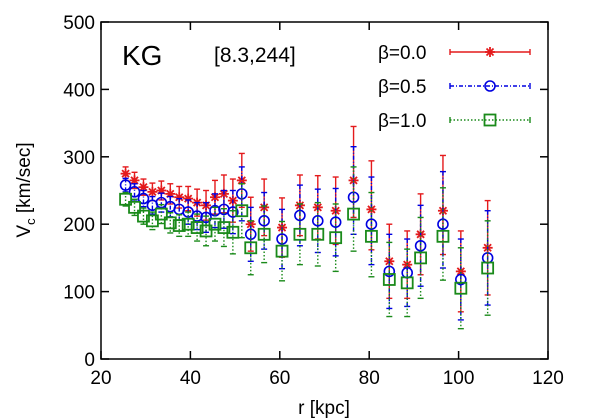 Image resolution: width=598 pixels, height=419 pixels. What do you see at coordinates (459, 378) in the screenshot?
I see `x-tick-label: 100` at bounding box center [459, 378].